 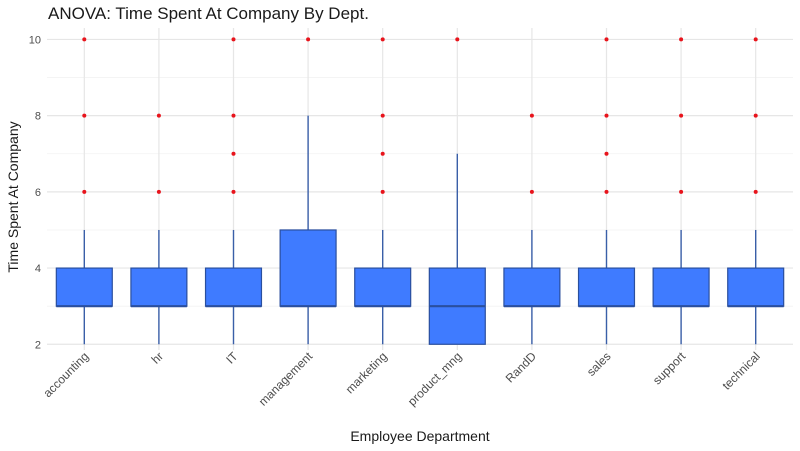 I want to click on chart-title: ANOVA: Time Spent At Company By Dept., so click(x=208, y=13).